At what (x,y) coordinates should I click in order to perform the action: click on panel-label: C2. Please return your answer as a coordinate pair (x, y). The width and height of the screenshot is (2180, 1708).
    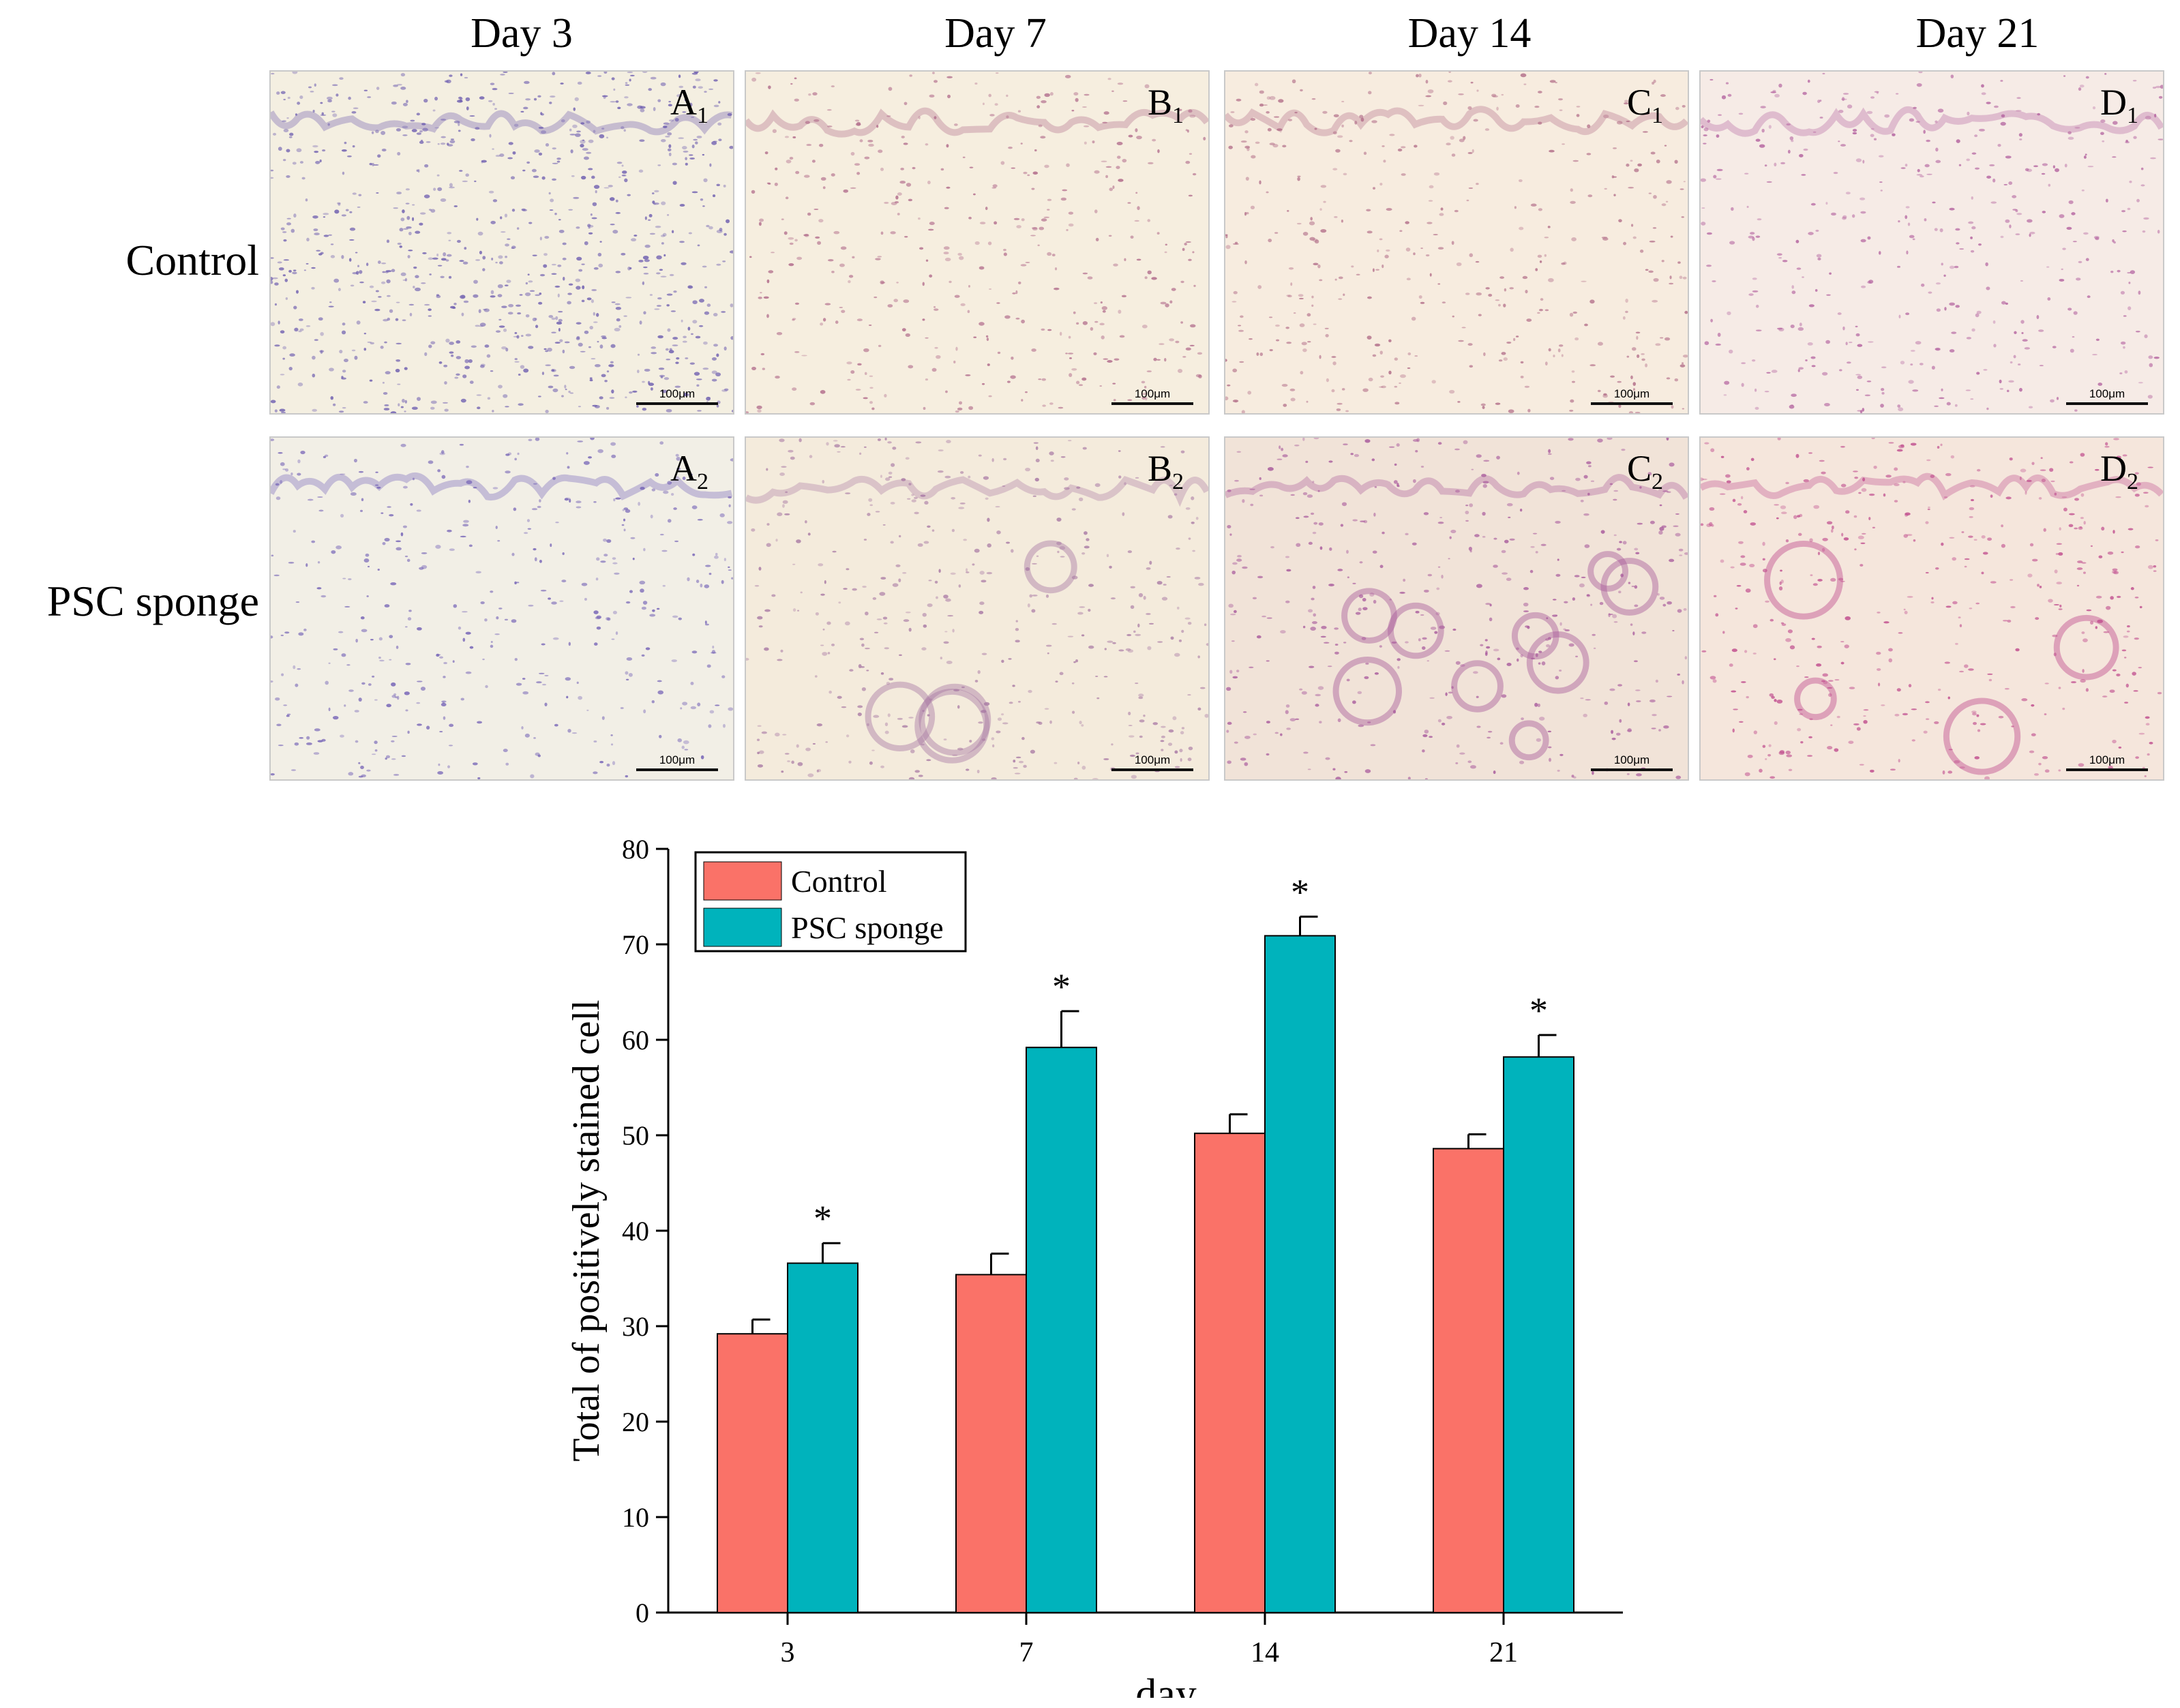
    Looking at the image, I should click on (1645, 471).